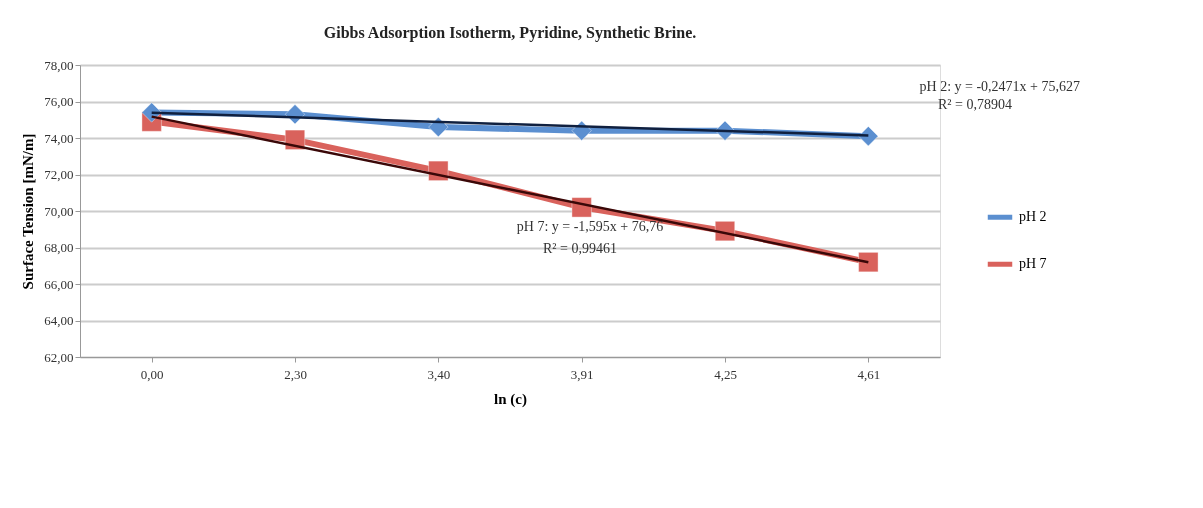  Describe the element at coordinates (59, 65) in the screenshot. I see `y-tick-label: 78,00` at that location.